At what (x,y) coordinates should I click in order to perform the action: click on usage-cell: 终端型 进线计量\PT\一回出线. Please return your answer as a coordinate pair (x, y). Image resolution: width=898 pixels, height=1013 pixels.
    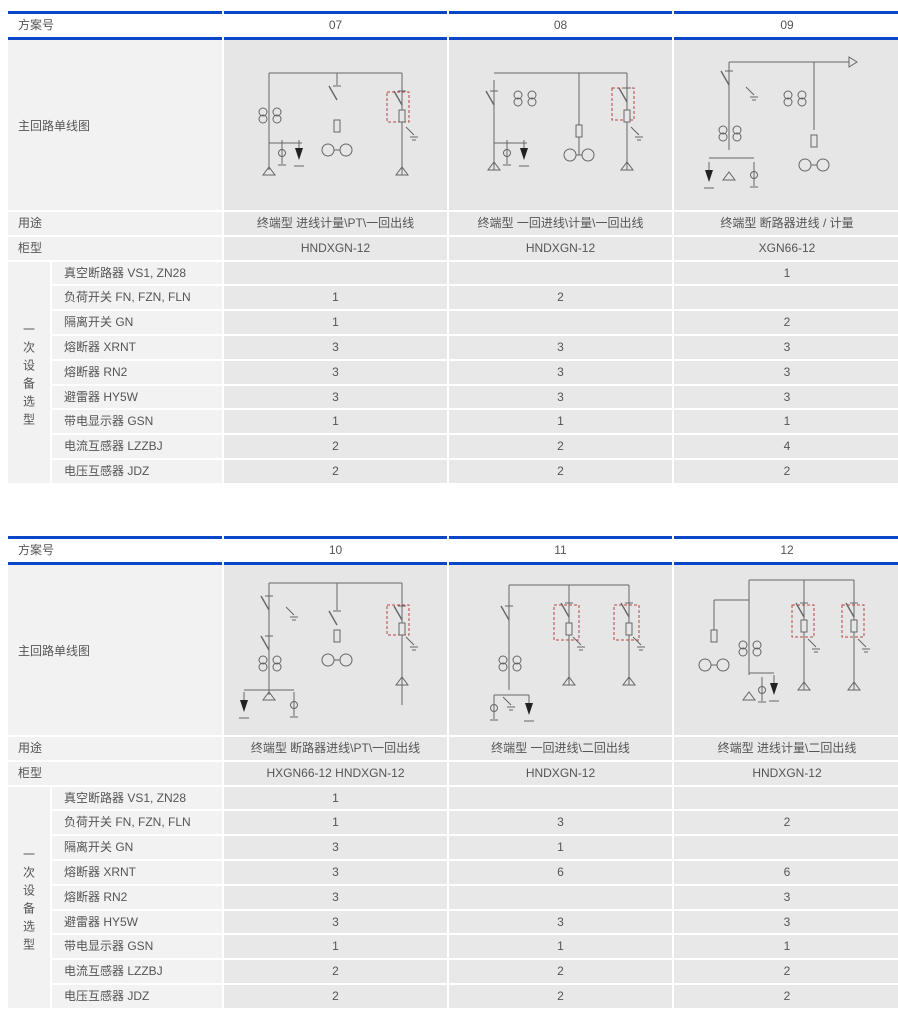
    Looking at the image, I should click on (335, 223).